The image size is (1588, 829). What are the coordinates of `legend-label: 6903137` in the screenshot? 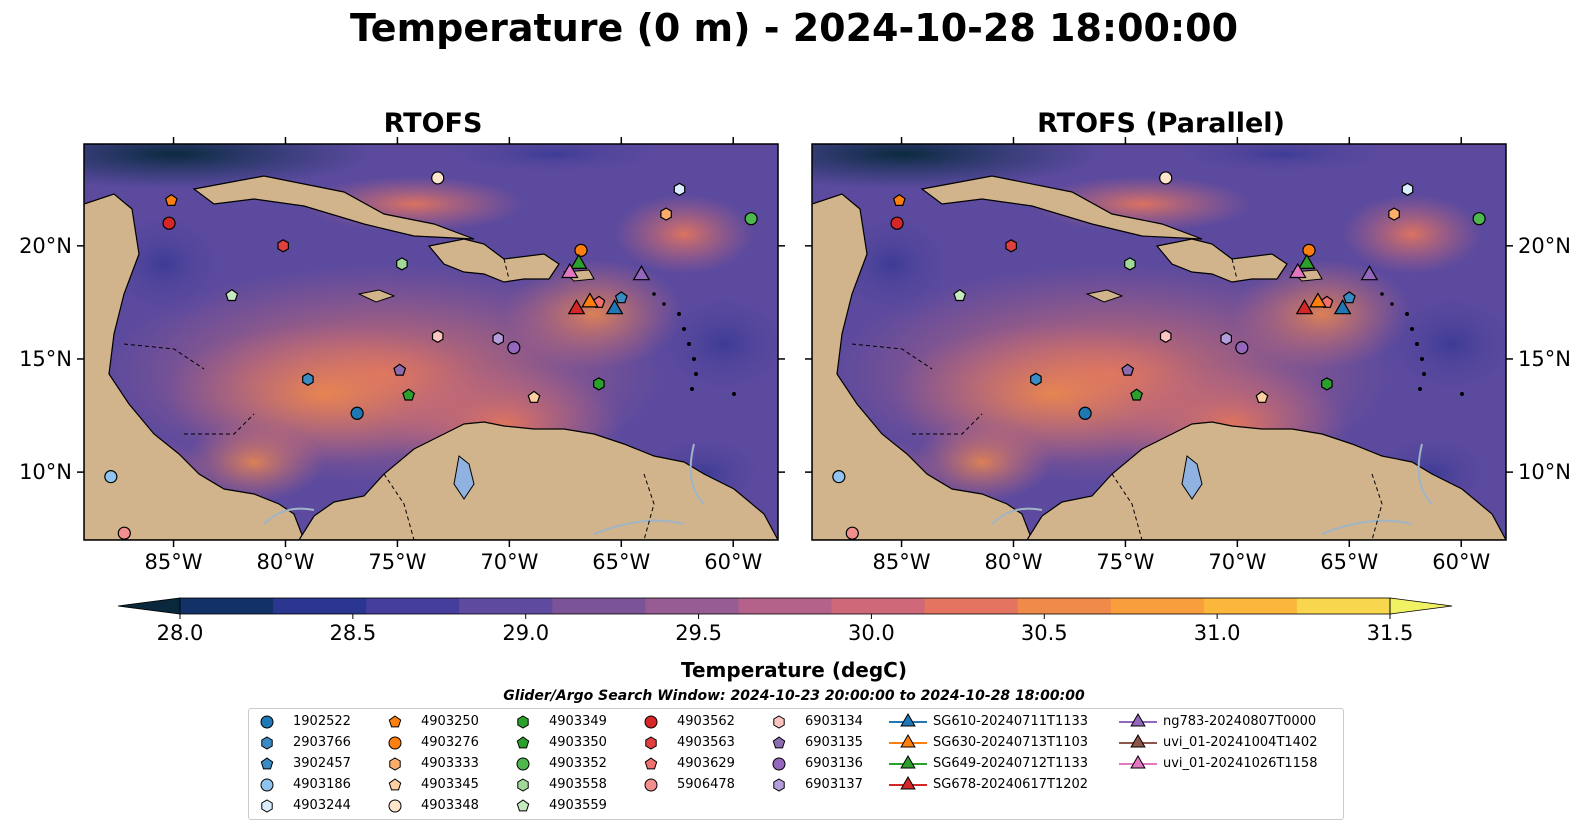 It's located at (834, 784).